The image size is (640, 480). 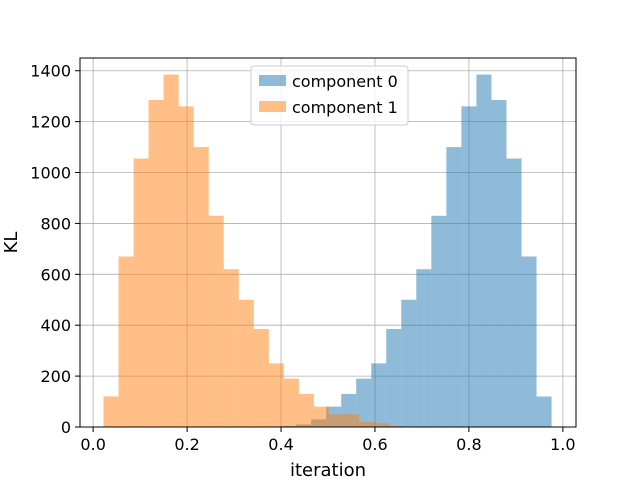 I want to click on y-axis-label: KL, so click(x=11, y=243).